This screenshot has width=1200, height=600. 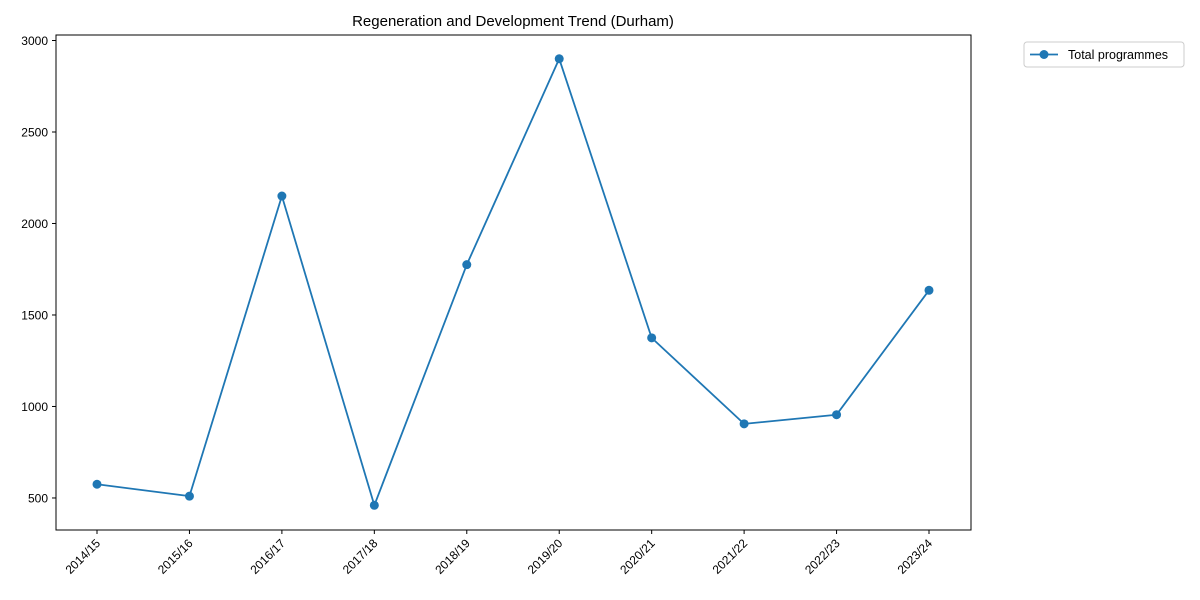 I want to click on x-tick-label: 2018/19, so click(x=452, y=556).